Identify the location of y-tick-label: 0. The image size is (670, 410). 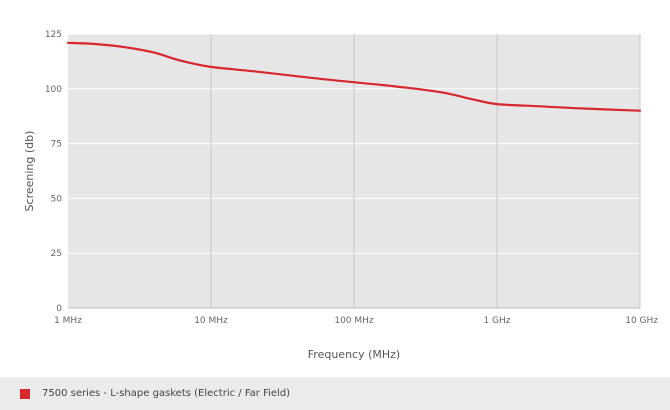
(59, 309).